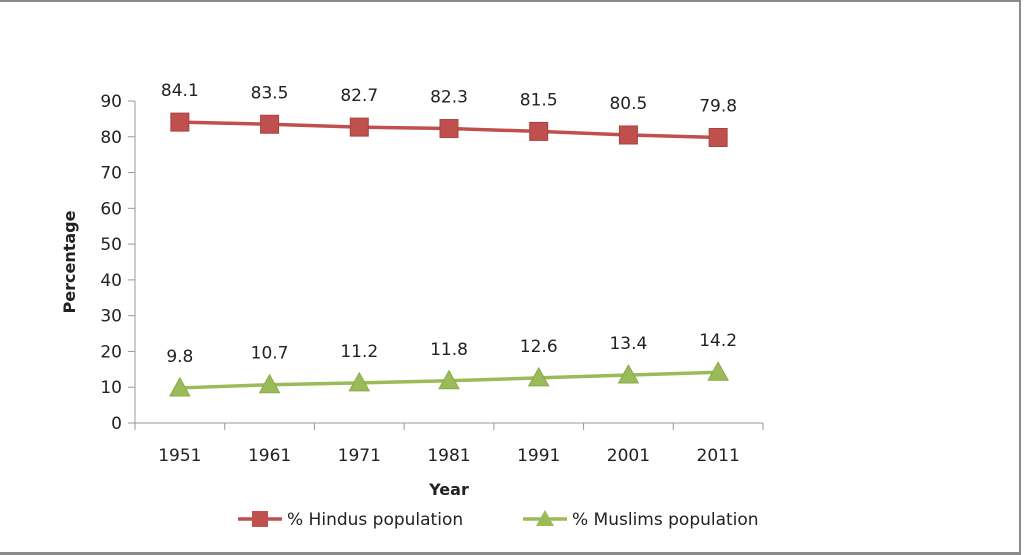 This screenshot has height=555, width=1024. What do you see at coordinates (718, 341) in the screenshot?
I see `data-label: 14.2` at bounding box center [718, 341].